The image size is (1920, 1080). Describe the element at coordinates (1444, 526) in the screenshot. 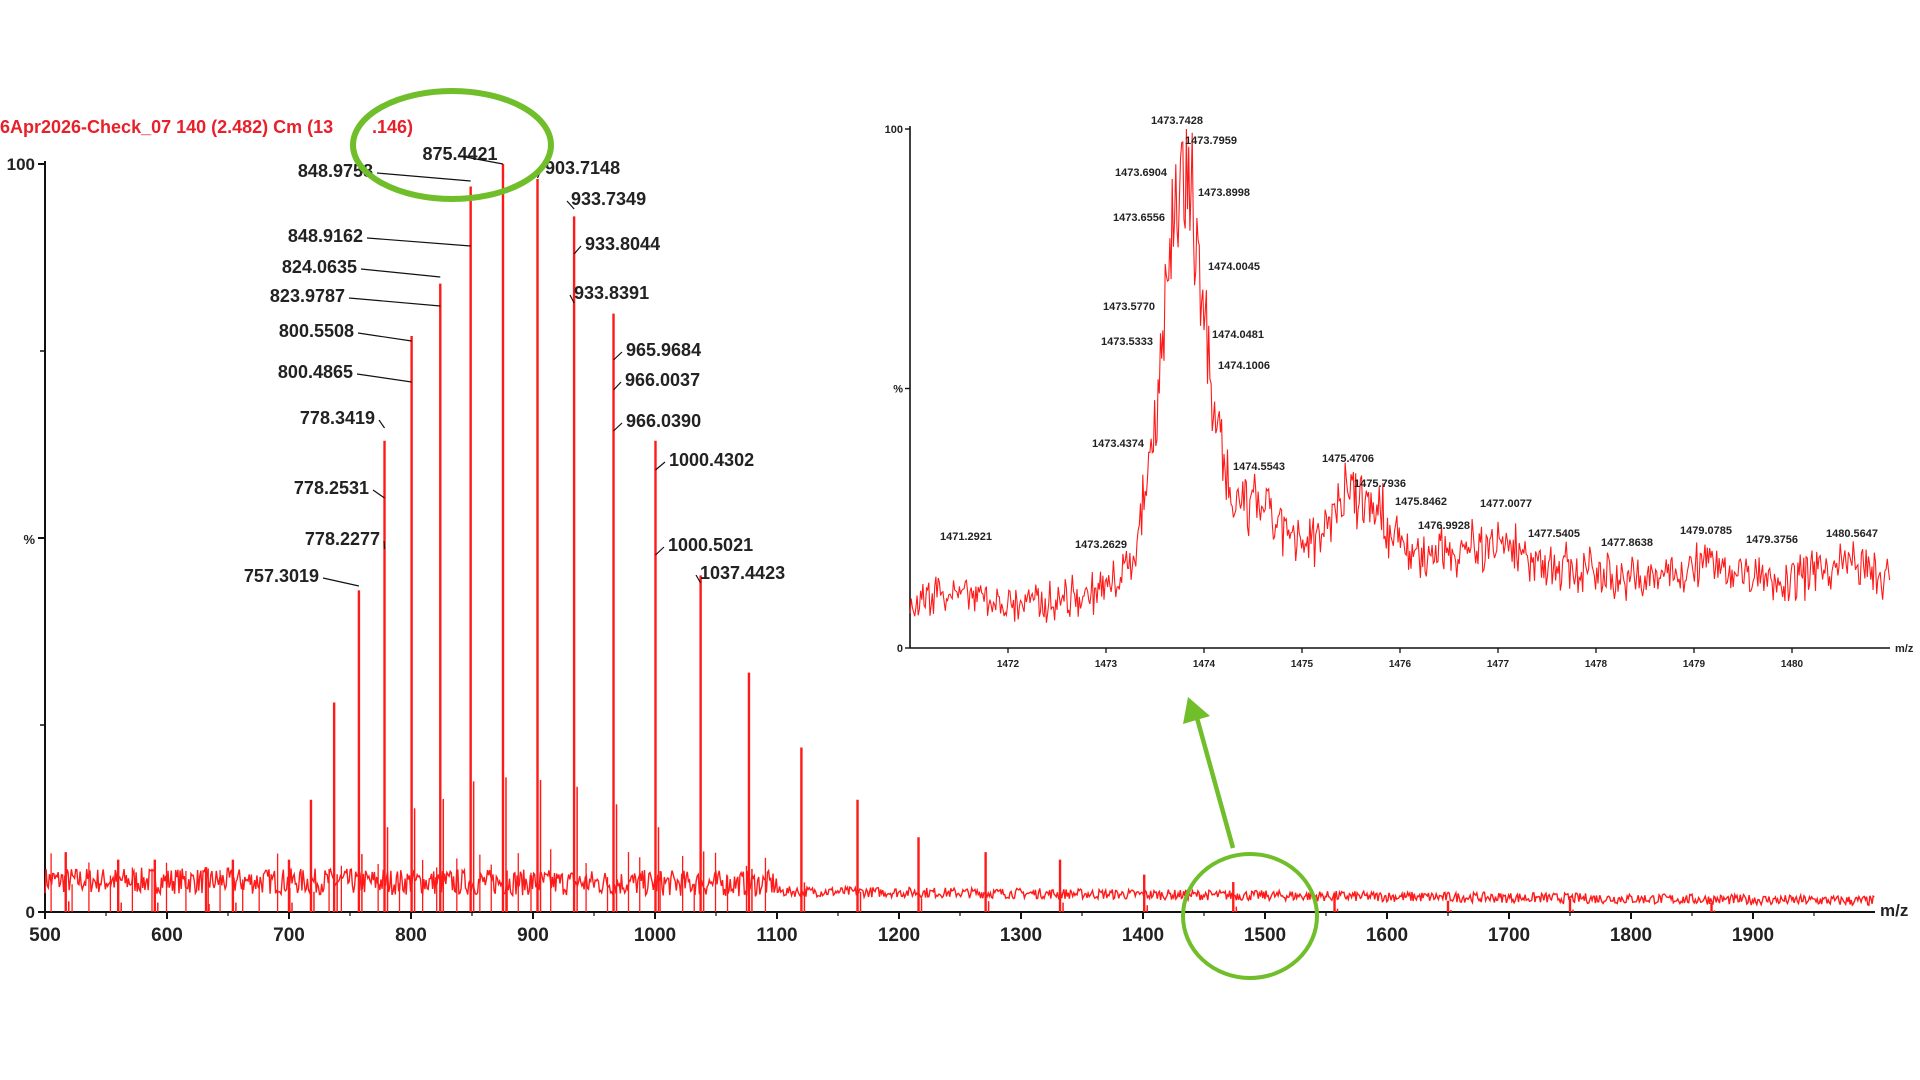

I see `inset-peak-label: 1476.9928` at that location.